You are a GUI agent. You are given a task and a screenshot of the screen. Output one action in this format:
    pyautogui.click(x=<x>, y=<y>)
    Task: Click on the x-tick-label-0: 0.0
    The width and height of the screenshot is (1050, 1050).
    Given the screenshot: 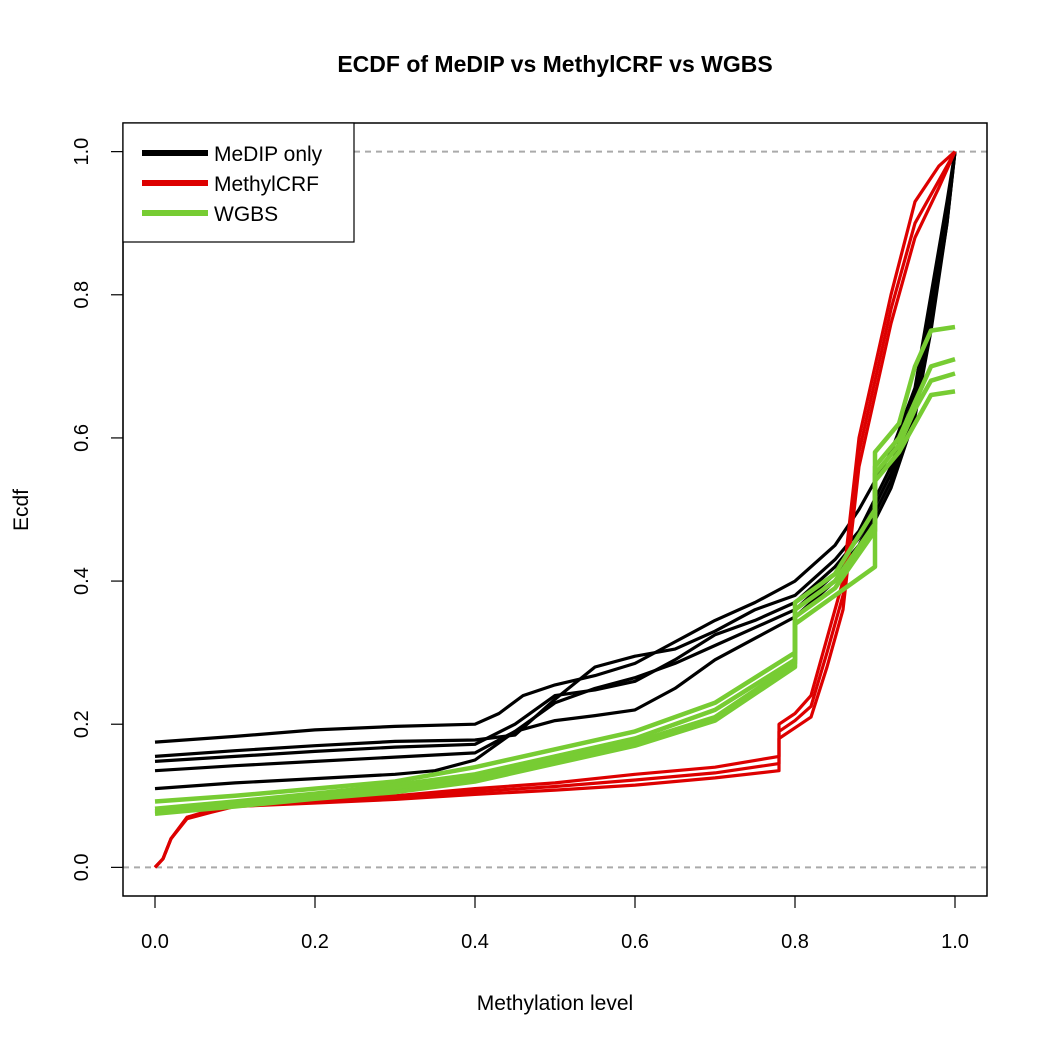 What is the action you would take?
    pyautogui.click(x=155, y=942)
    